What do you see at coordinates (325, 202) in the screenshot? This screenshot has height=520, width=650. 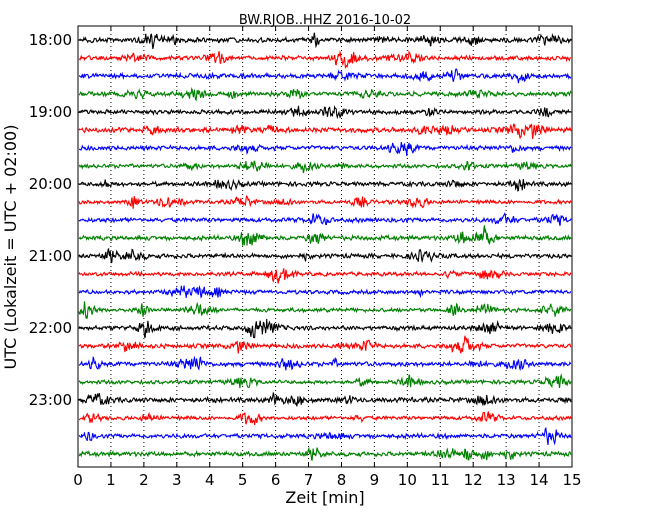 I see `trace-2015` at bounding box center [325, 202].